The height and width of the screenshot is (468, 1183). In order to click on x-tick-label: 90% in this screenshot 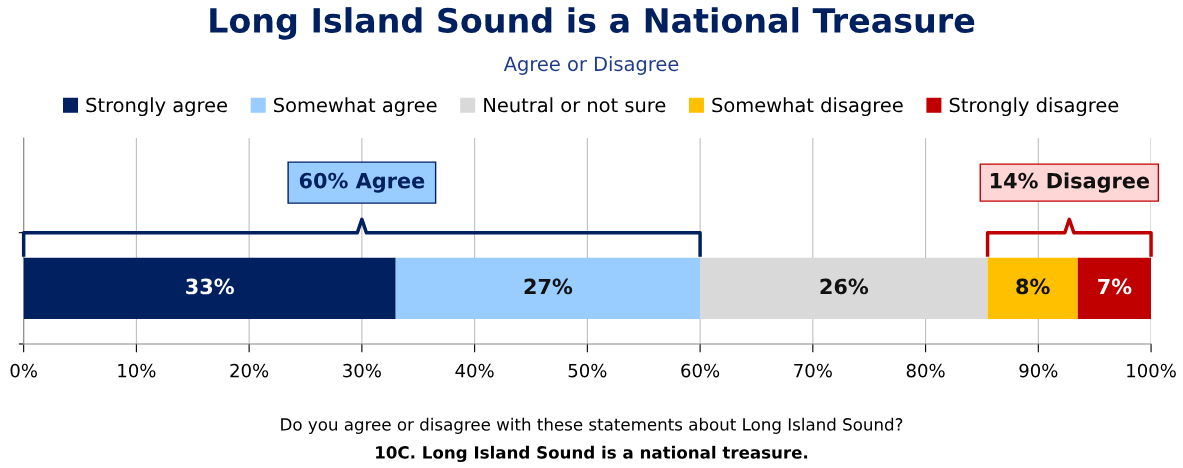, I will do `click(1038, 370)`.